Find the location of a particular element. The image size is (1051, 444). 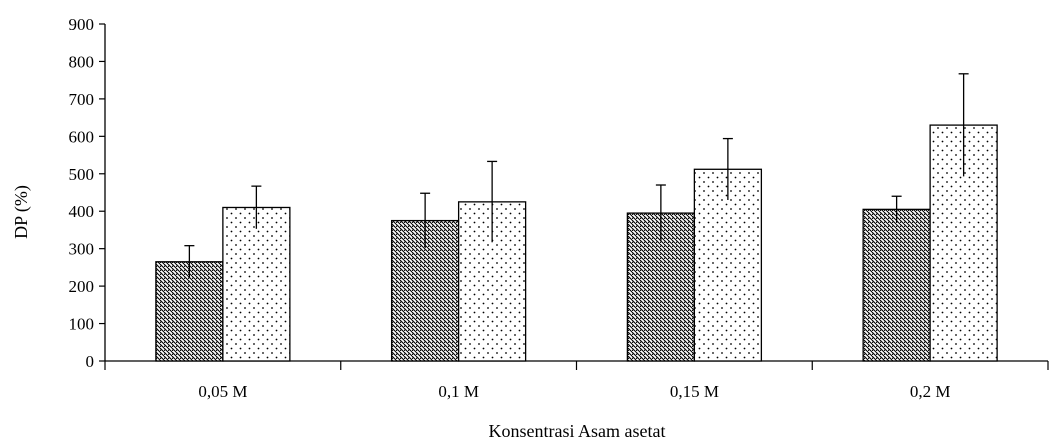

y-tick-label: 300 is located at coordinates (82, 249).